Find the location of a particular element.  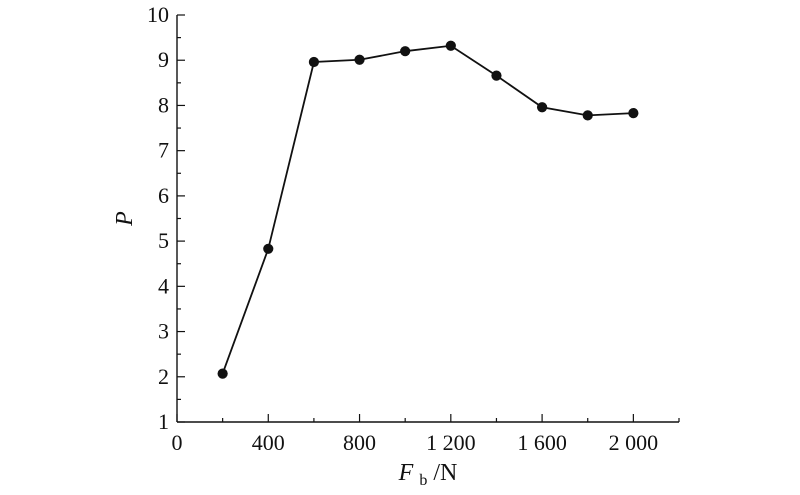

y-axis-ticks: 1 2 3 4 5 6 7 8 9 10 is located at coordinates (166, 218).